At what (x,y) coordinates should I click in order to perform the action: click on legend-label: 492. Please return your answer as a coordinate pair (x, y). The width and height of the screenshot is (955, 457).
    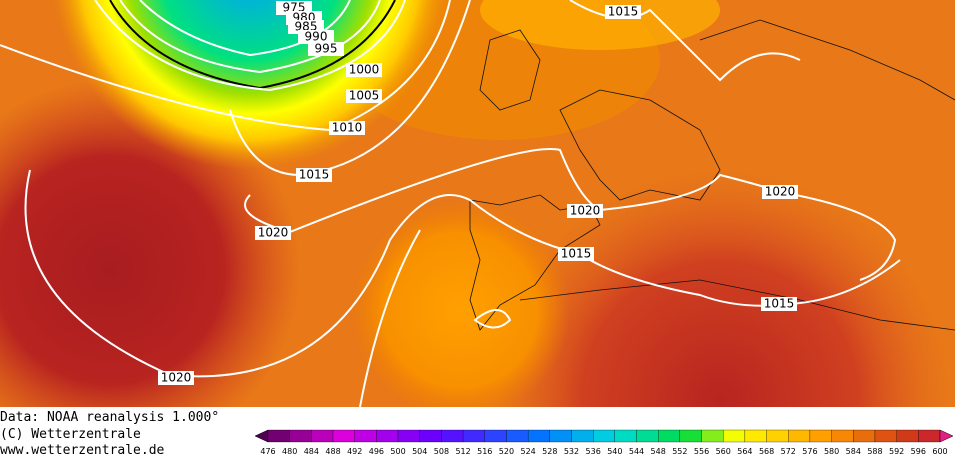
    Looking at the image, I should click on (354, 451).